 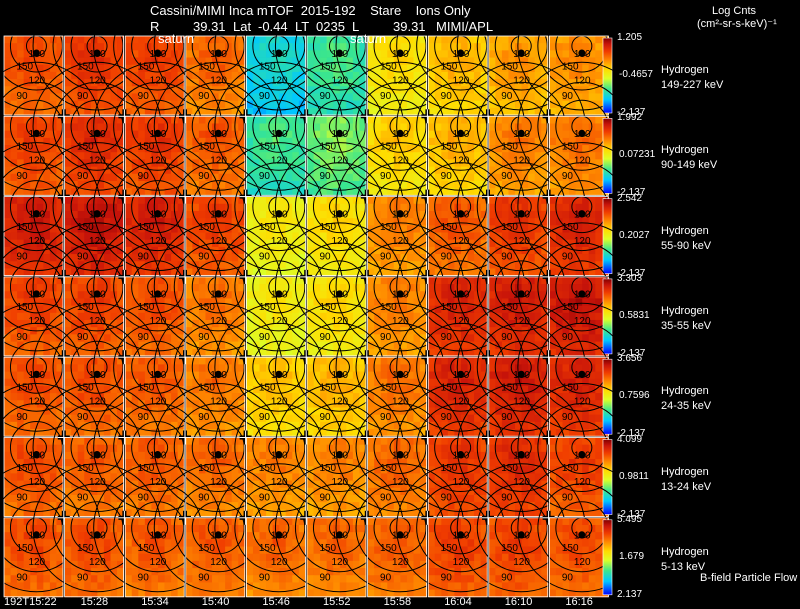 I want to click on time-tick-label: 15:58, so click(x=397, y=602).